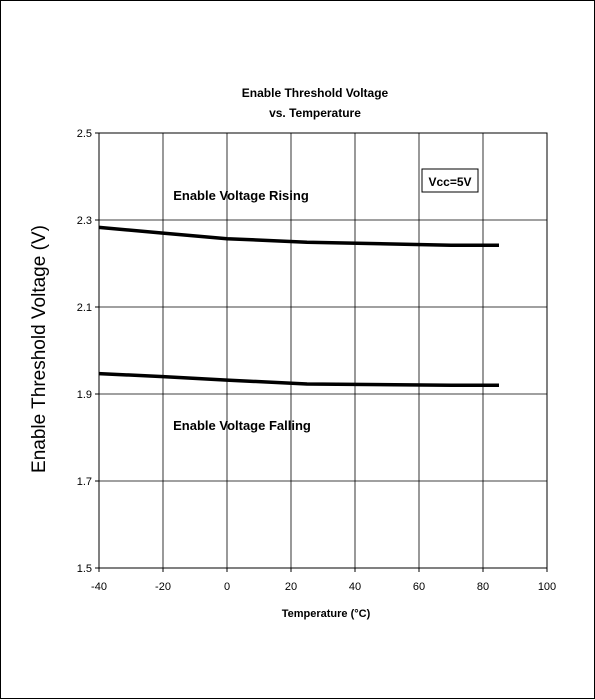 This screenshot has height=700, width=595. What do you see at coordinates (84, 351) in the screenshot?
I see `y-tick-labels: 1.5 1.7 1.9 2.1 2.3 2.5` at bounding box center [84, 351].